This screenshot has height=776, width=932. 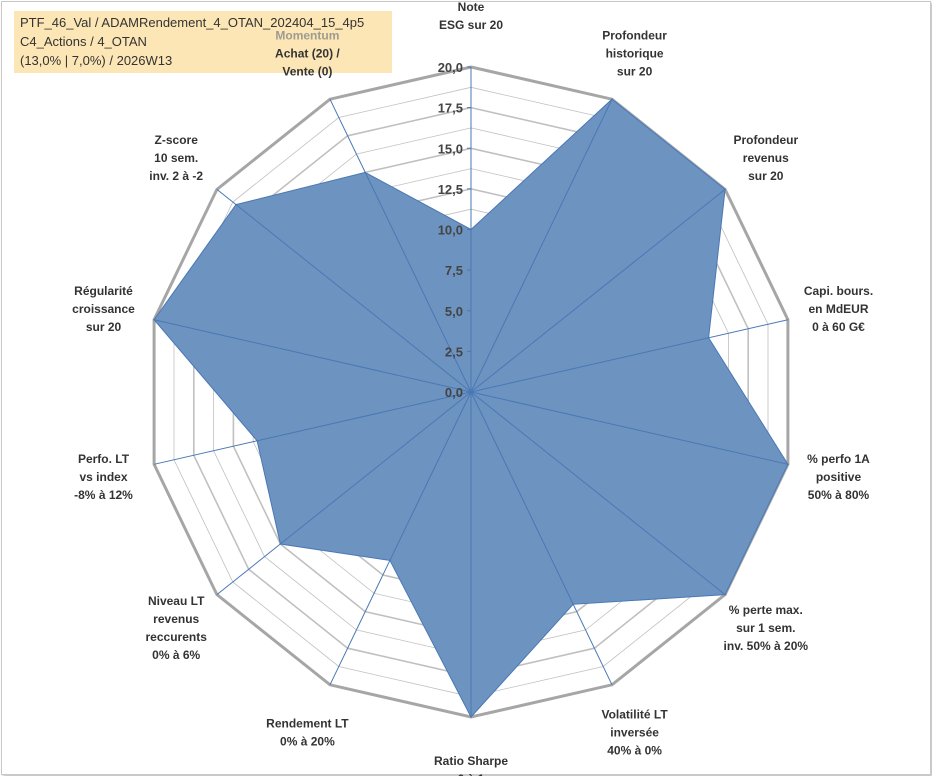 What do you see at coordinates (766, 610) in the screenshot?
I see `axis-label-line: % perte max.` at bounding box center [766, 610].